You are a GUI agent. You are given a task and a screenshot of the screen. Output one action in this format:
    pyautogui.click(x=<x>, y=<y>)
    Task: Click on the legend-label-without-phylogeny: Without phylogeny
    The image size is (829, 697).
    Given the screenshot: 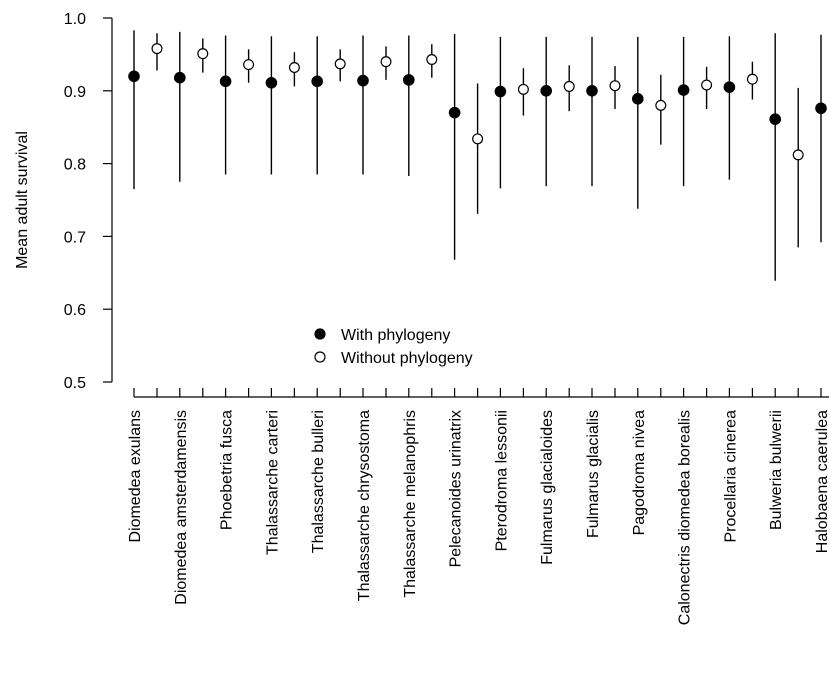 What is the action you would take?
    pyautogui.click(x=407, y=358)
    